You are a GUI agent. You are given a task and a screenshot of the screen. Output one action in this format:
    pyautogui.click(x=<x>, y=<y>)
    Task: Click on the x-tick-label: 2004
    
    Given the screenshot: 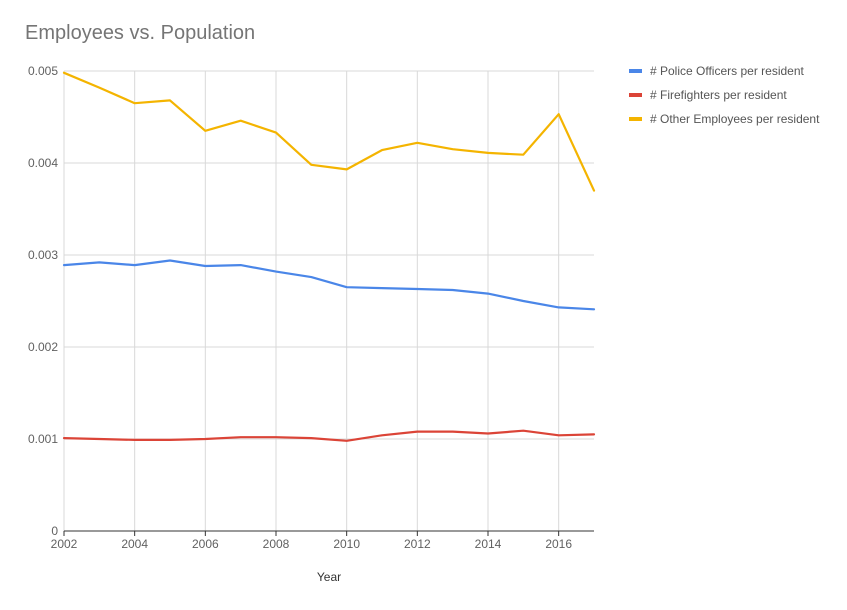 What is the action you would take?
    pyautogui.click(x=134, y=544)
    